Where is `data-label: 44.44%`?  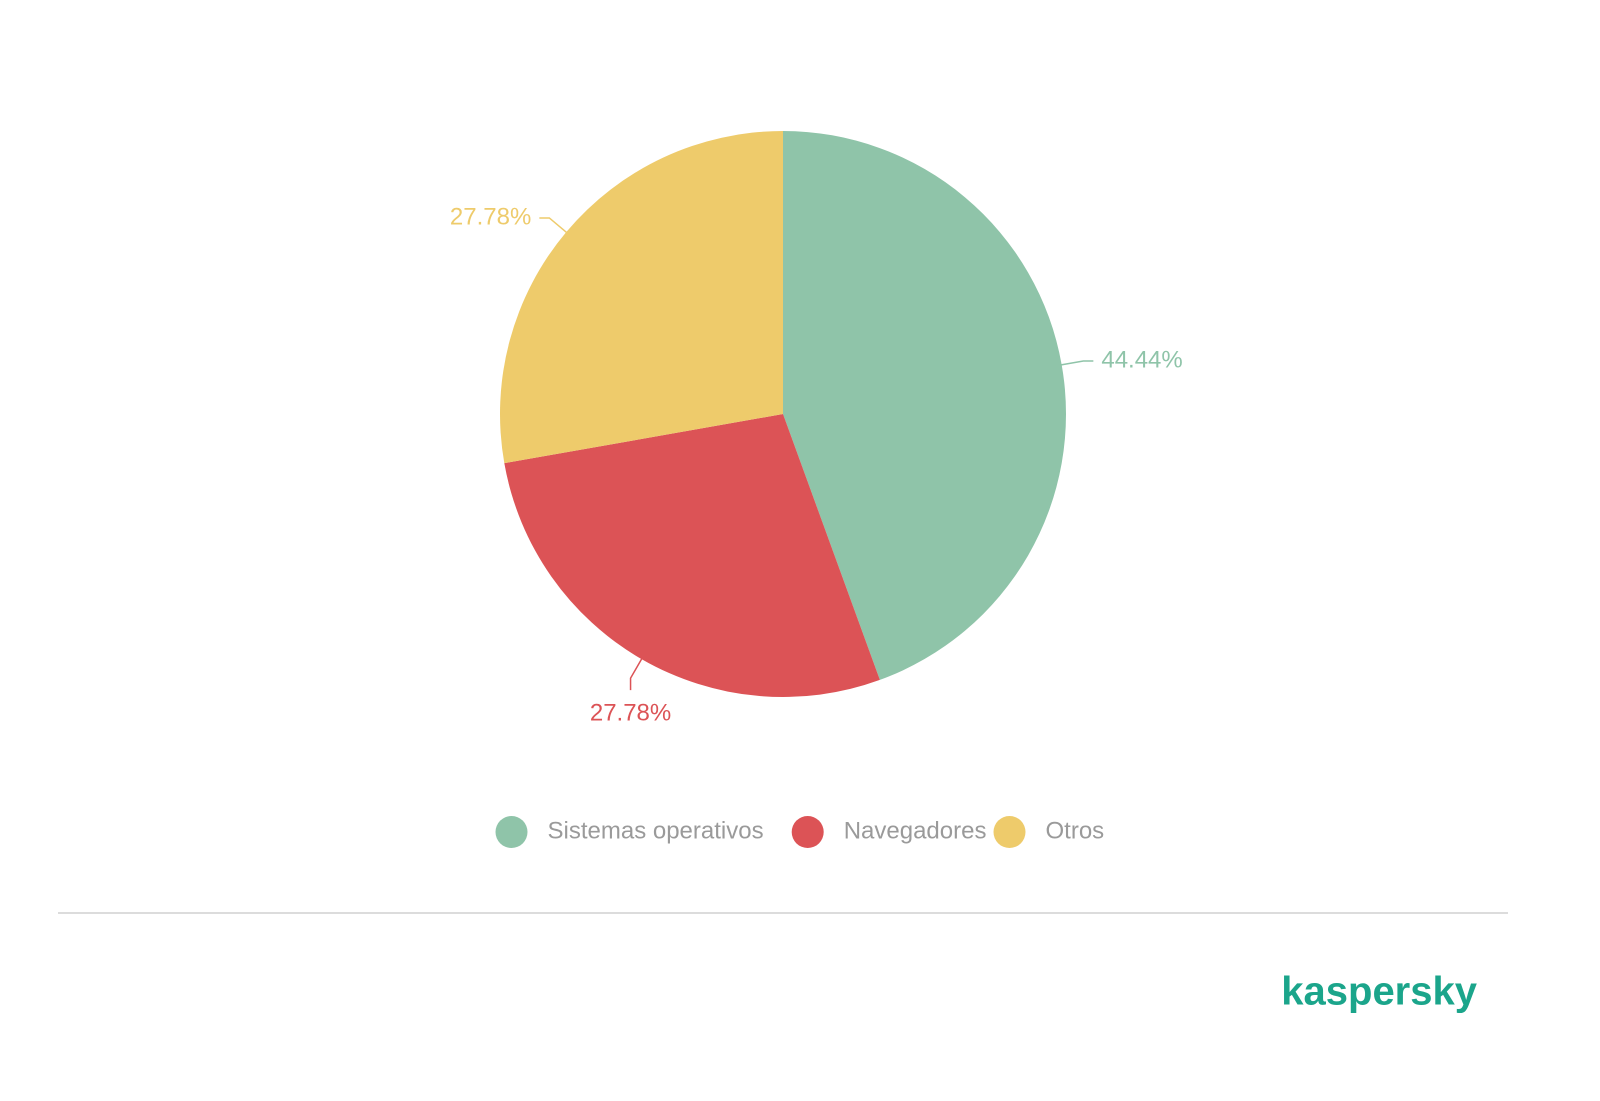
data-label: 44.44% is located at coordinates (1141, 359).